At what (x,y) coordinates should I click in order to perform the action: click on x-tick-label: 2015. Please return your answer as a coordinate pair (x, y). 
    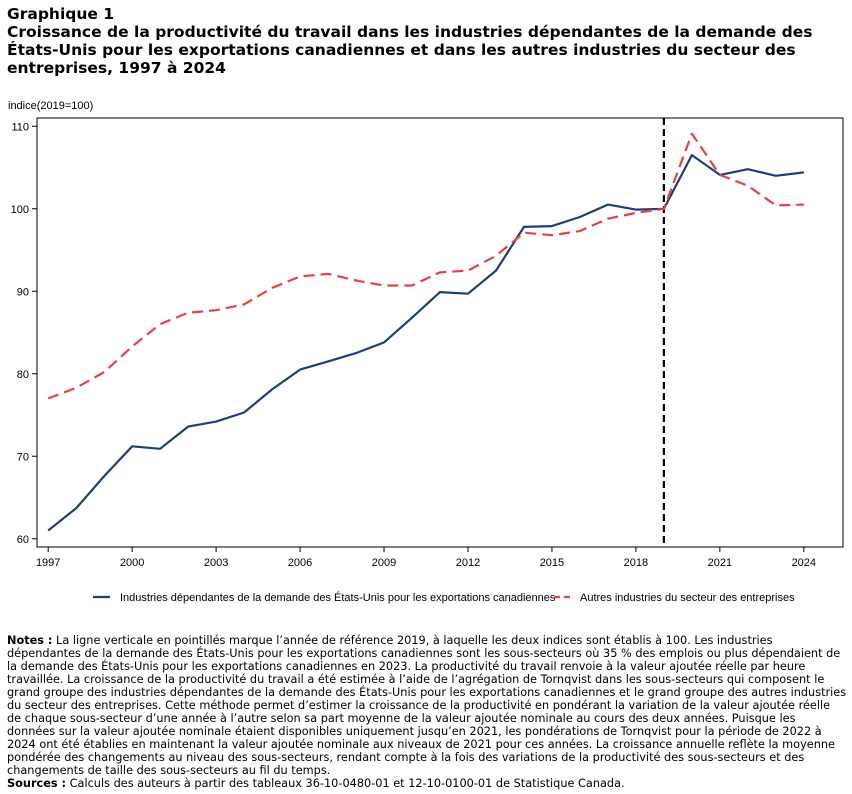
    Looking at the image, I should click on (552, 563).